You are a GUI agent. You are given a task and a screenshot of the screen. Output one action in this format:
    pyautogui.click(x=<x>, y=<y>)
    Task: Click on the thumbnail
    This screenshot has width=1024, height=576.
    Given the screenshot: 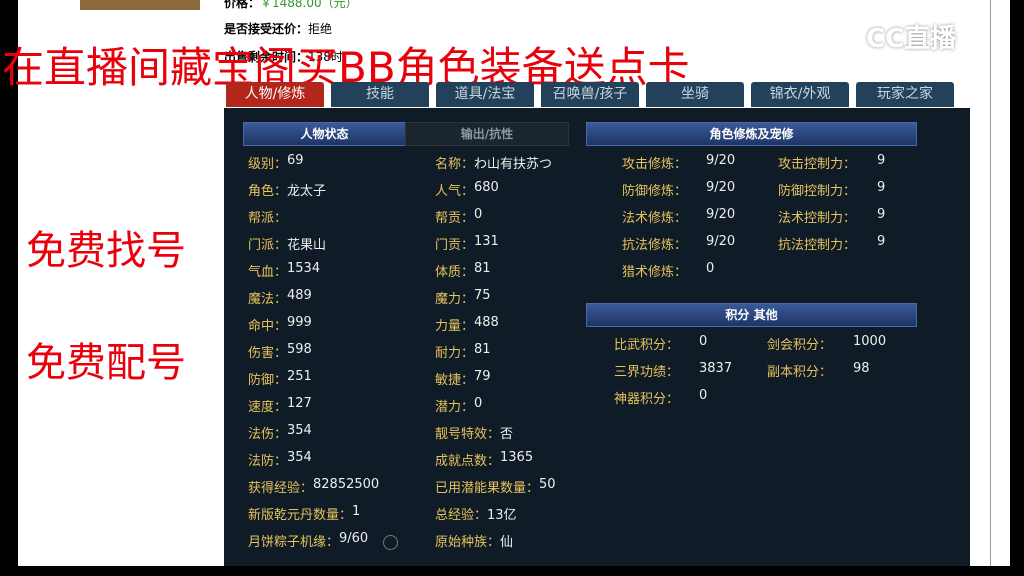 What is the action you would take?
    pyautogui.click(x=140, y=5)
    